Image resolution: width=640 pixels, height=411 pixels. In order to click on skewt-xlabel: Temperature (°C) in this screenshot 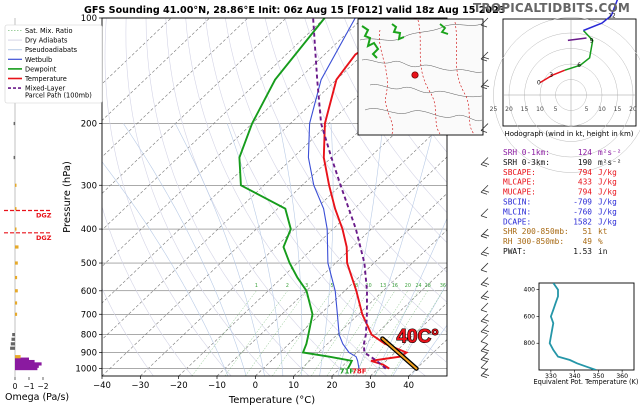, I will do `click(271, 400)`.